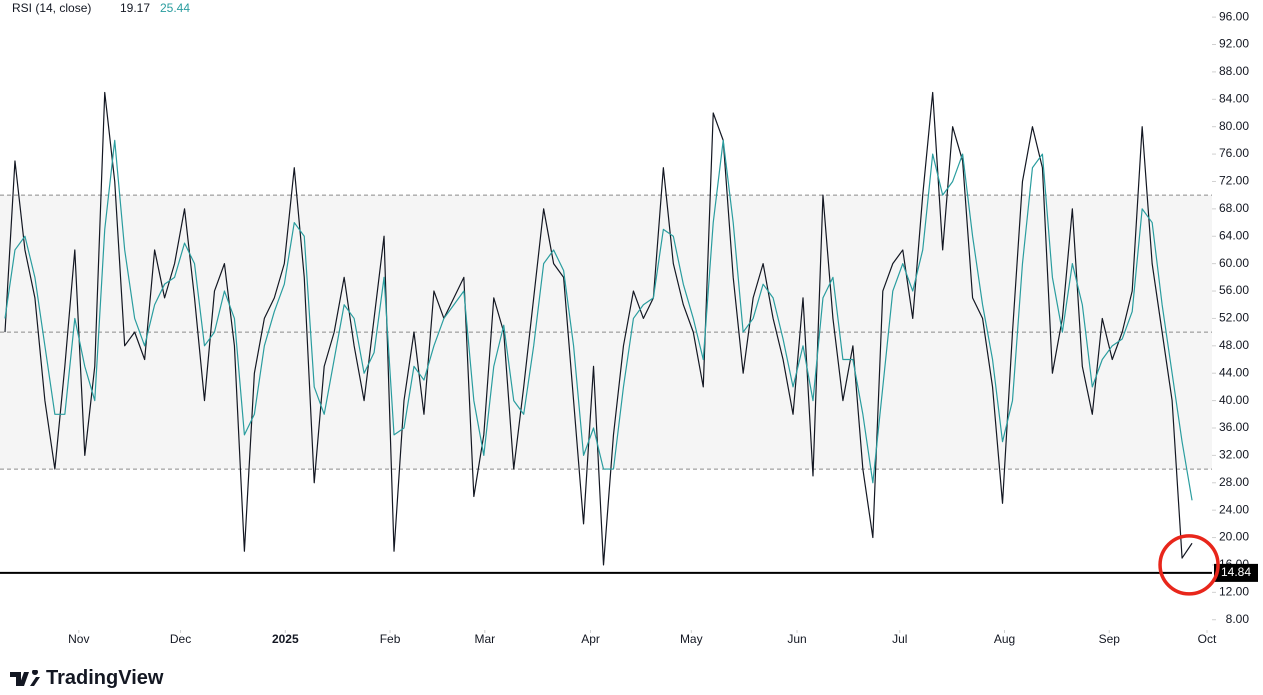 The image size is (1263, 695). I want to click on indicator-title: RSI (14, close), so click(51, 8).